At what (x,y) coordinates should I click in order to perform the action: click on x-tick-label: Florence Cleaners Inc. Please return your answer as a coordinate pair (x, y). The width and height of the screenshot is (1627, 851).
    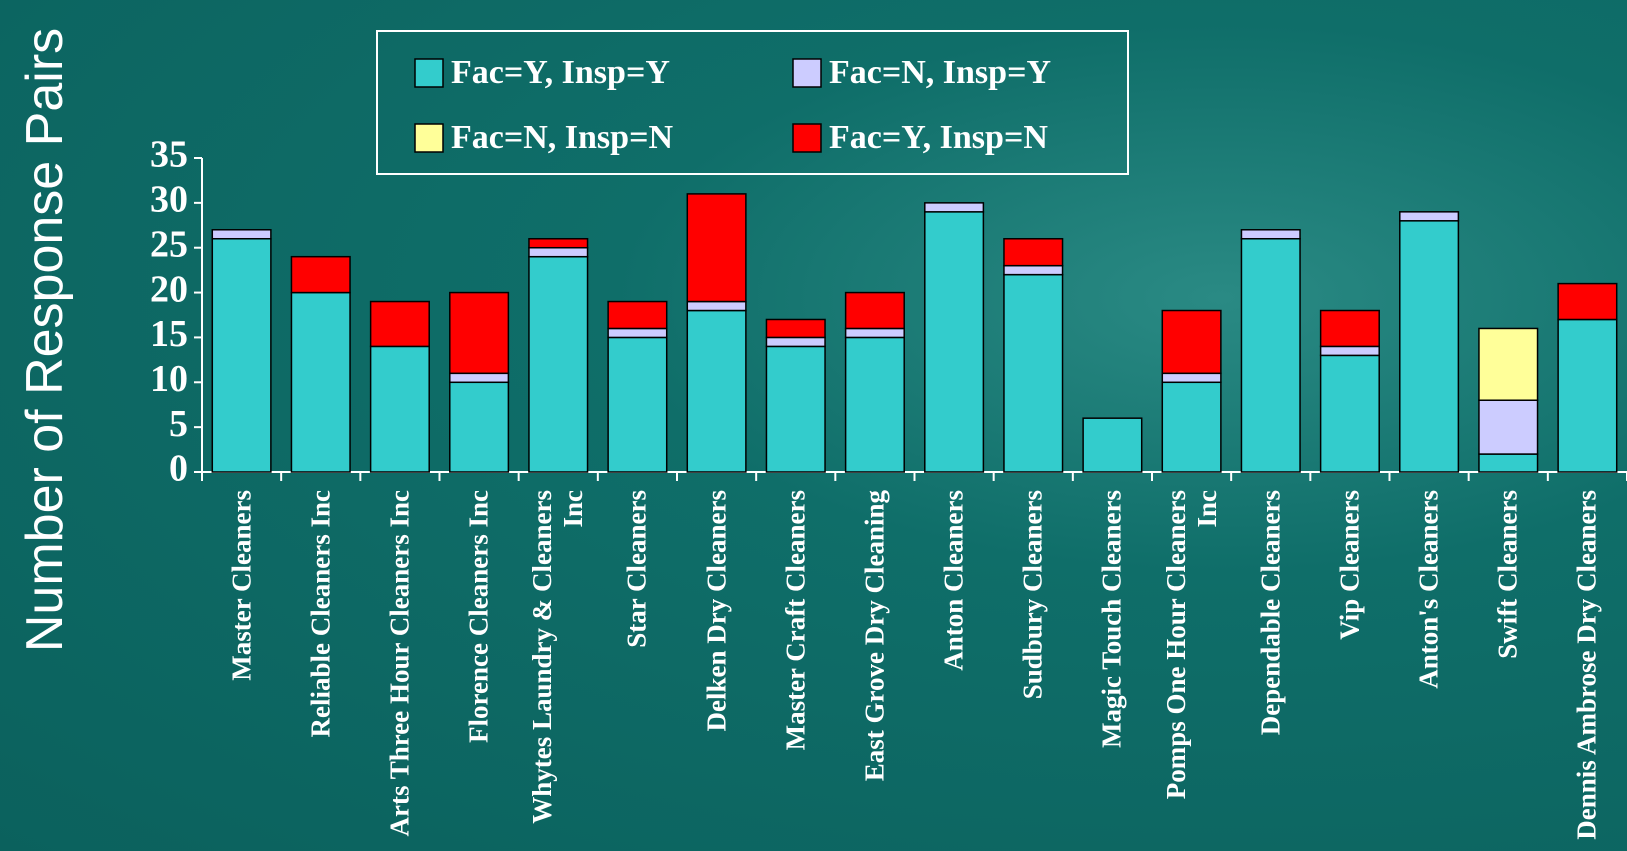
    Looking at the image, I should click on (478, 616).